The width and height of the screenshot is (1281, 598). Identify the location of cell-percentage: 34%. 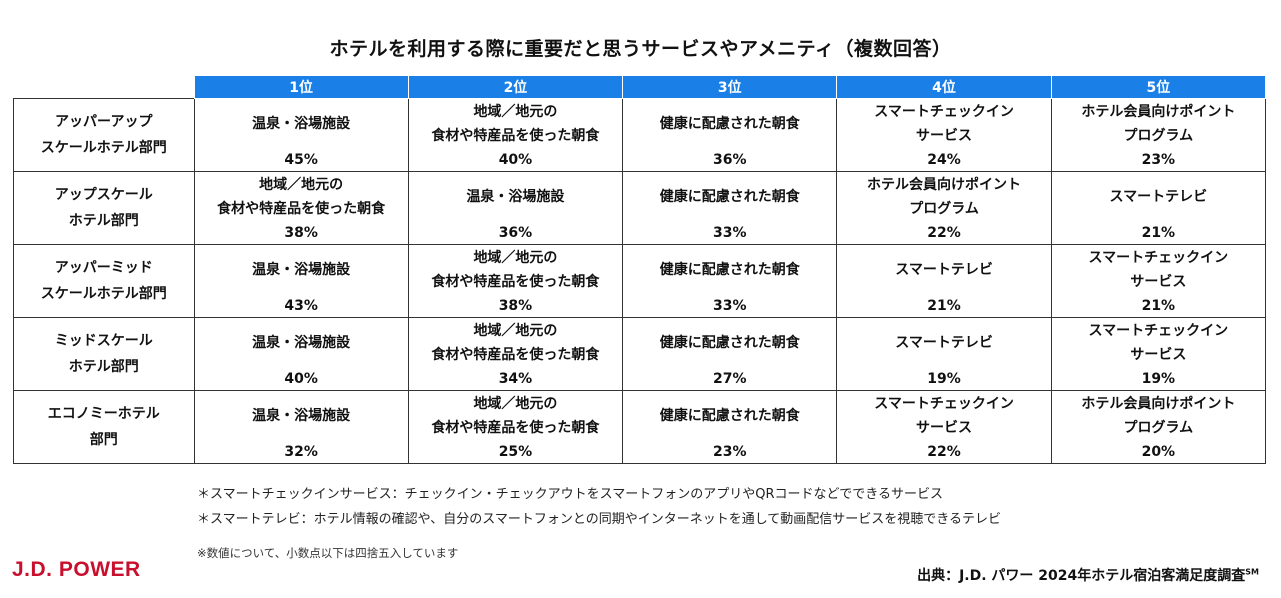
(515, 379).